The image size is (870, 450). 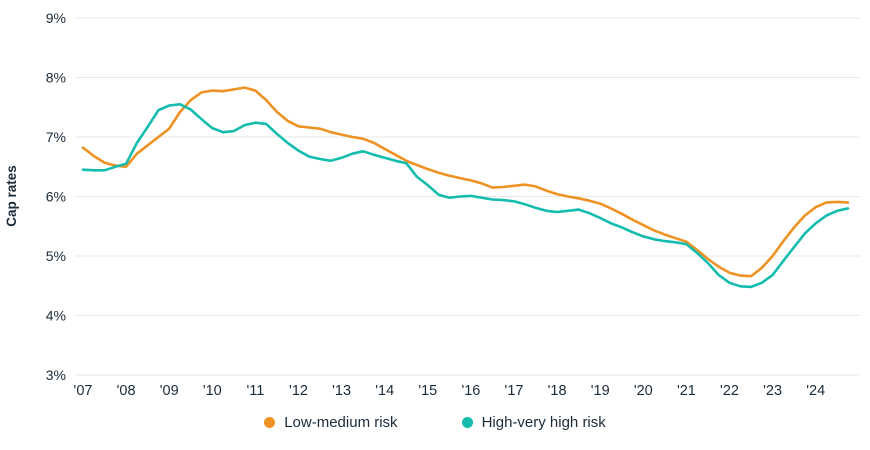 I want to click on x-tick-label: '24, so click(x=815, y=391).